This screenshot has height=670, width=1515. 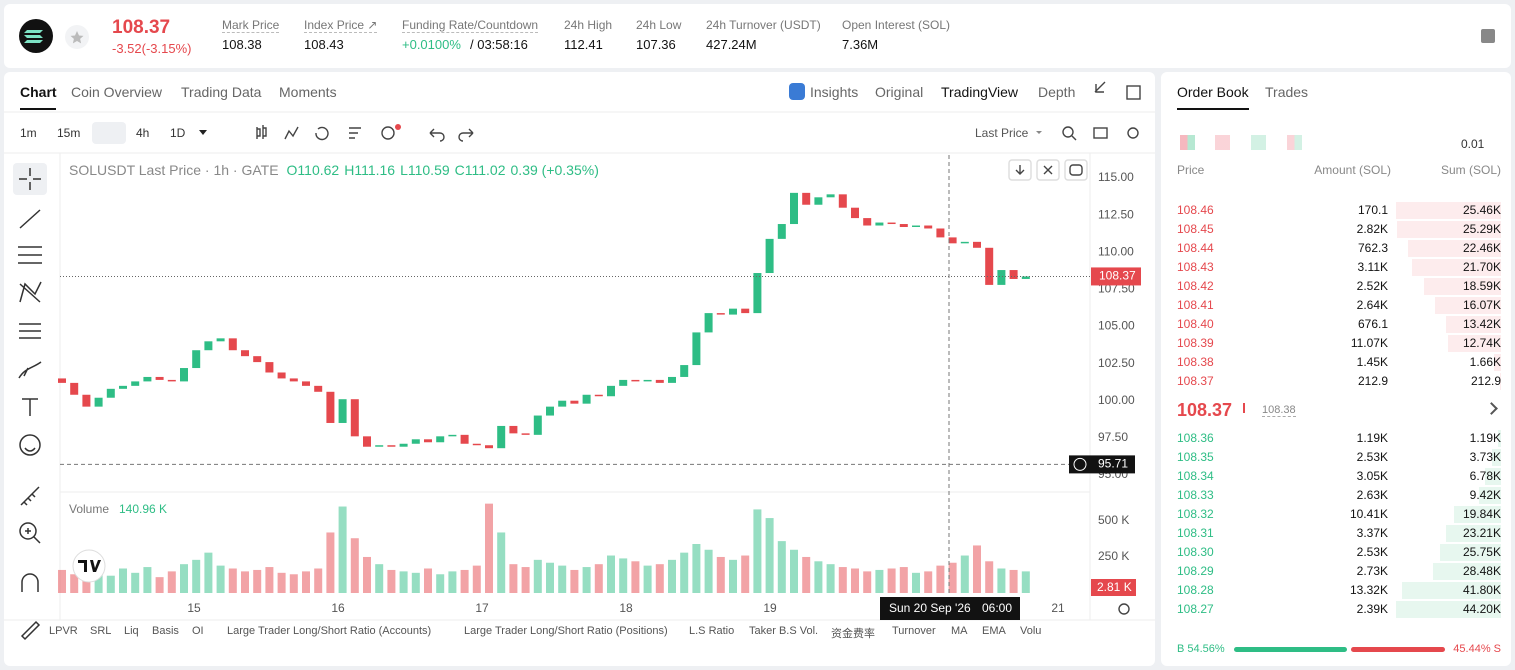 What do you see at coordinates (1057, 92) in the screenshot?
I see `view-tab: Depth` at bounding box center [1057, 92].